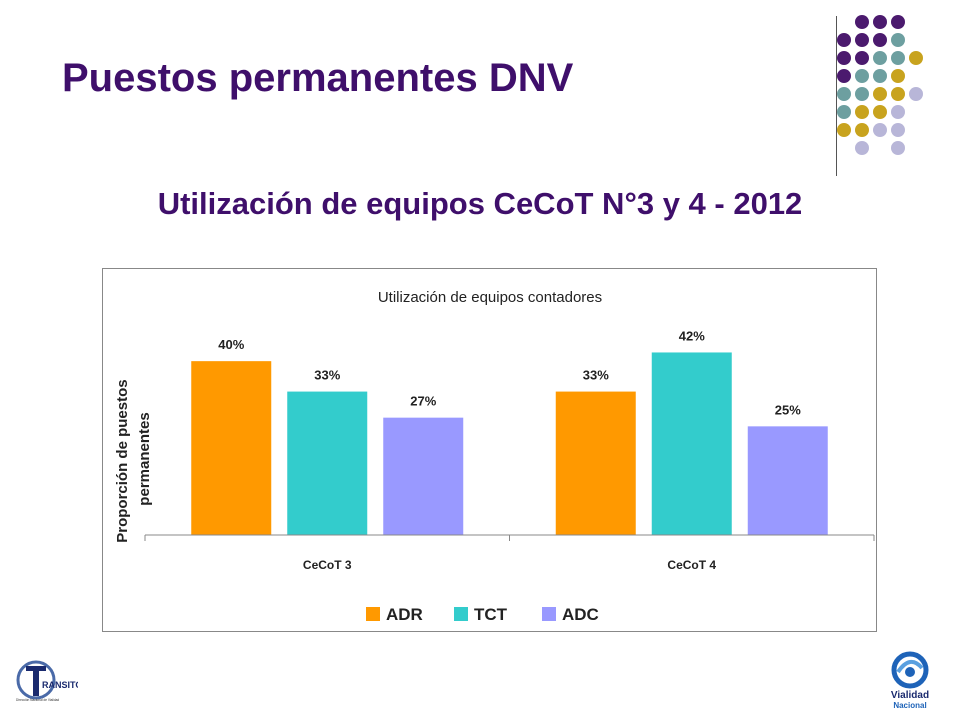 The image size is (960, 720). What do you see at coordinates (880, 85) in the screenshot?
I see `decorative-dot-grid` at bounding box center [880, 85].